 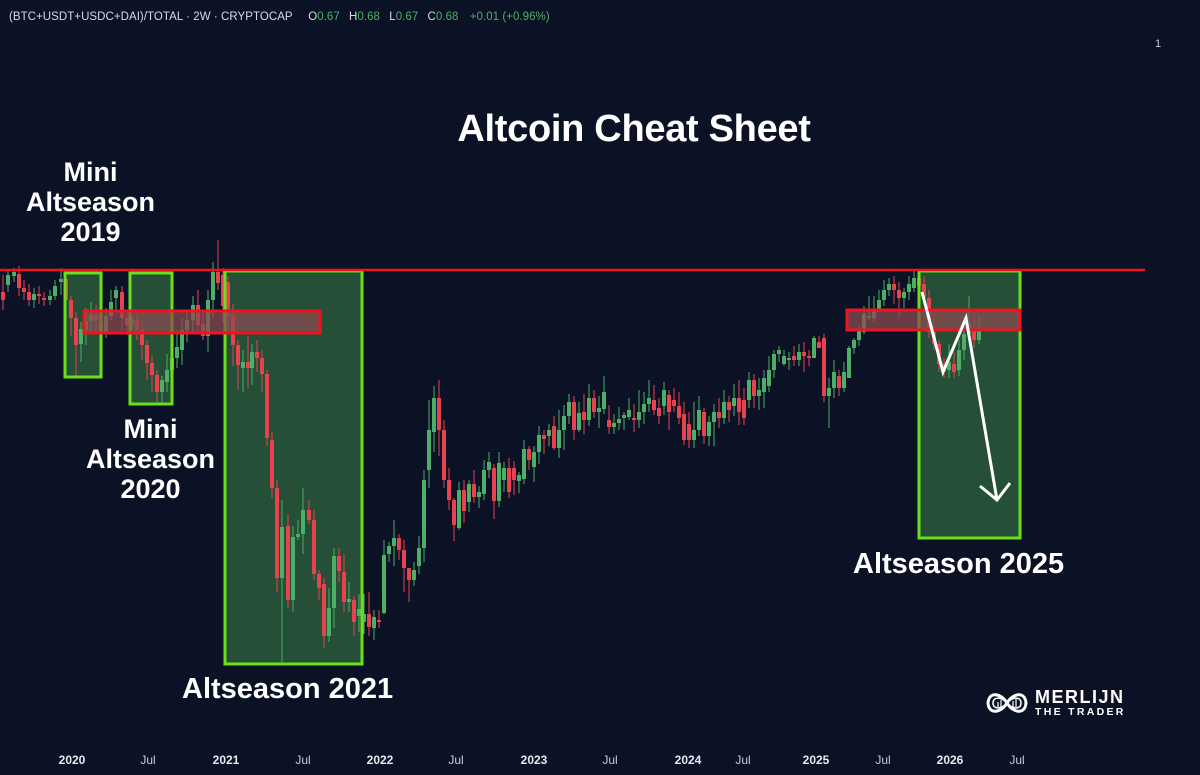 I want to click on price-change: +0.01 (+0.96%), so click(x=509, y=17).